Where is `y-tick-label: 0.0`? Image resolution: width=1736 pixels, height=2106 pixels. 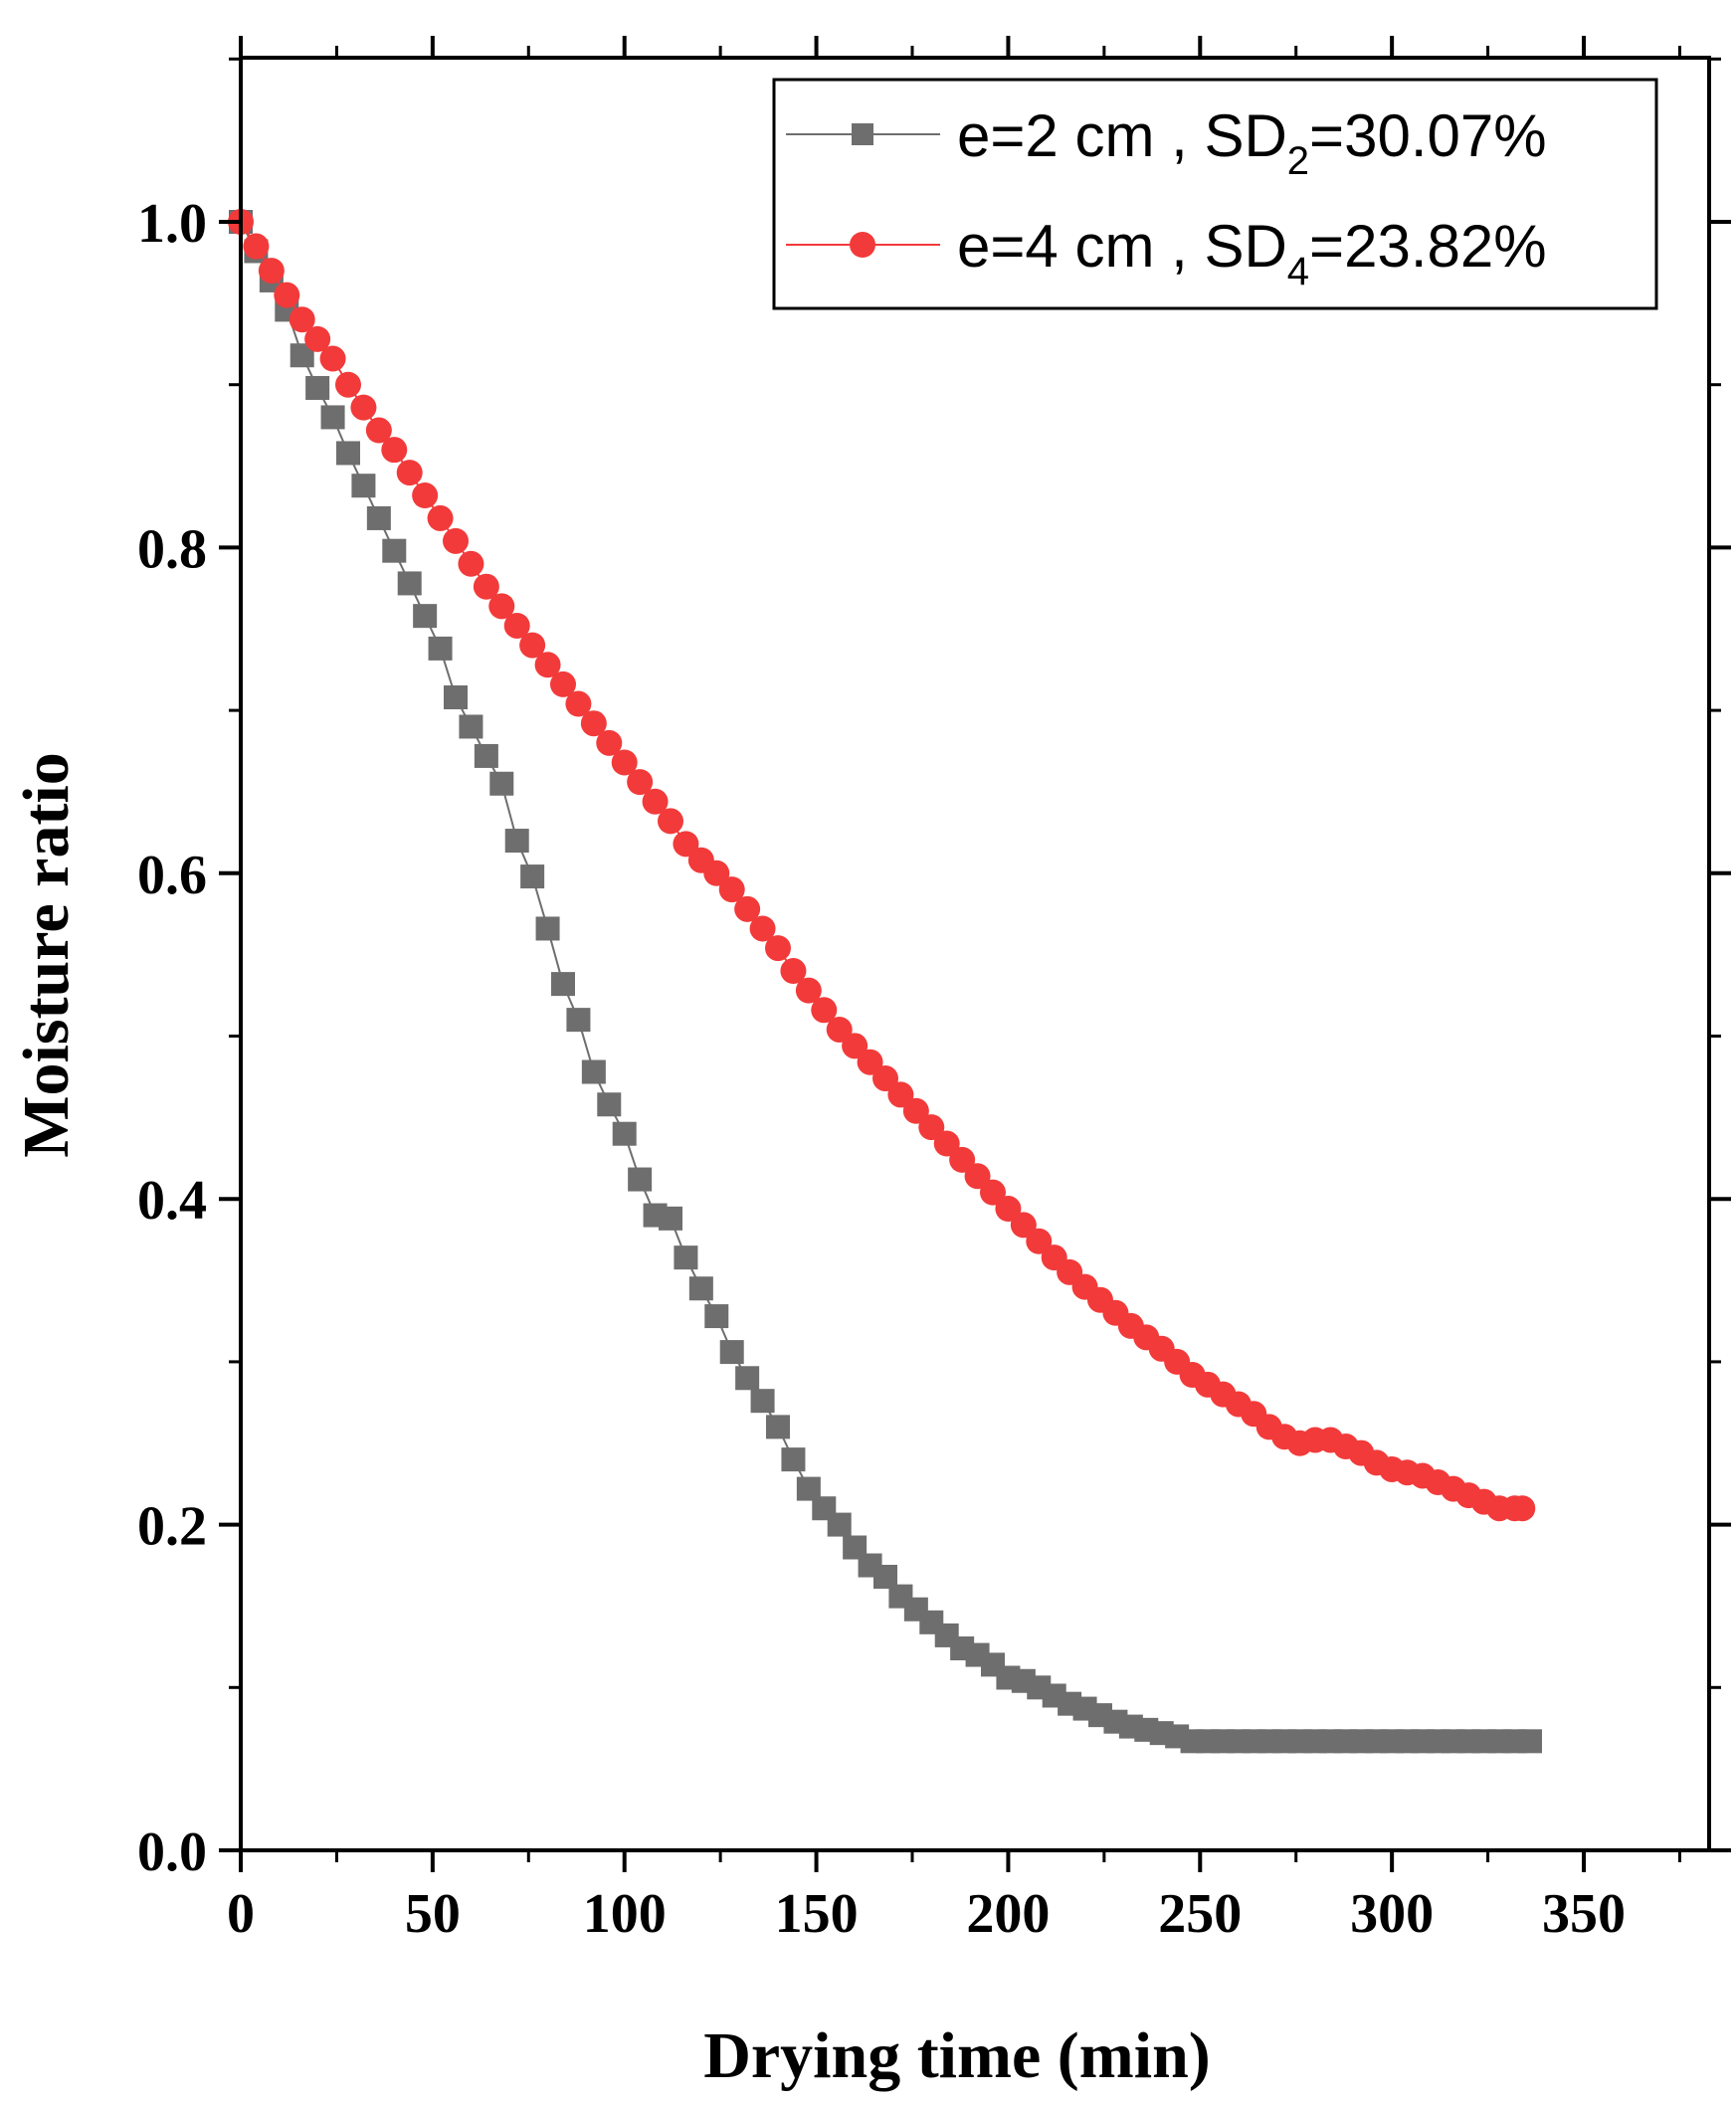
y-tick-label: 0.0 is located at coordinates (172, 1852).